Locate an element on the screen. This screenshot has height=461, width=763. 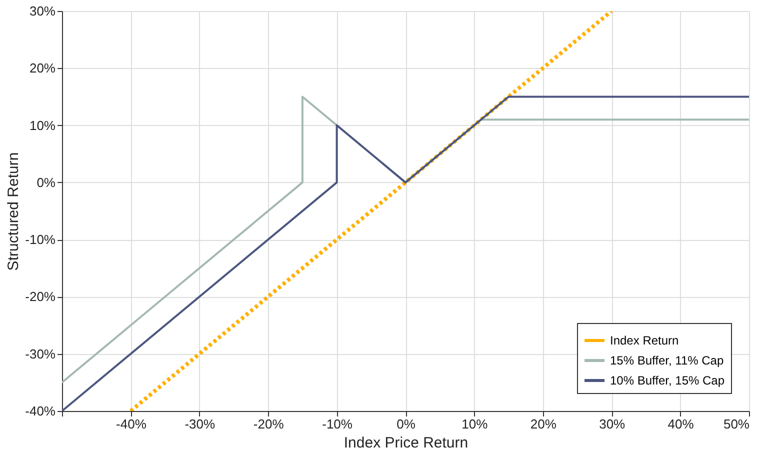
x-tick-label: 40% is located at coordinates (681, 424).